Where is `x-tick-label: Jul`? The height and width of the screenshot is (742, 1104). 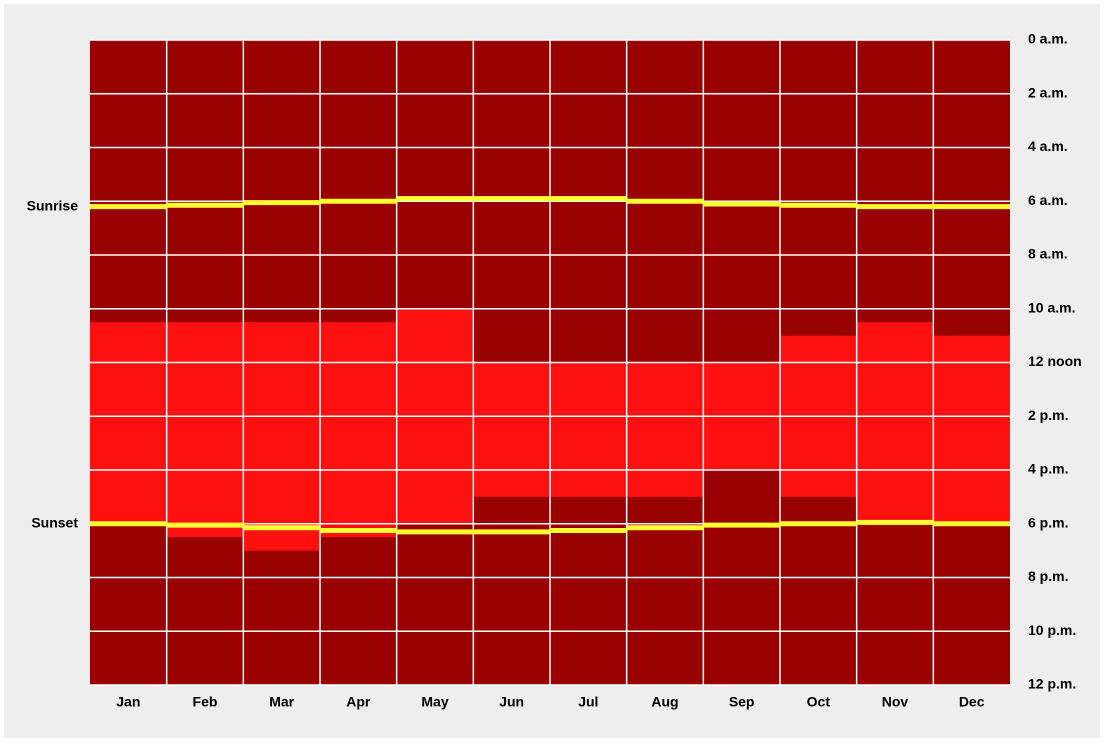
x-tick-label: Jul is located at coordinates (588, 702).